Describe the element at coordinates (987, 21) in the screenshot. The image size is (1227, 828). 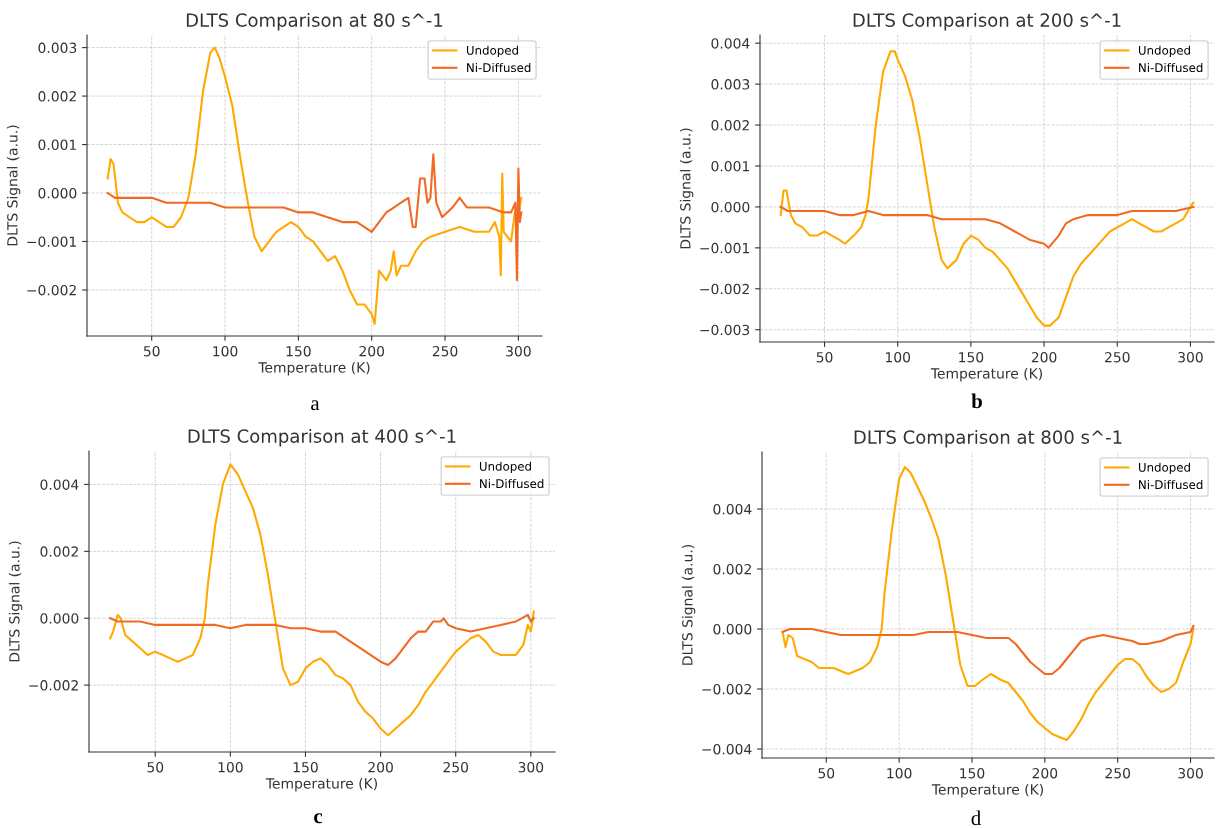
I see `chart-title: DLTS Comparison at 200 s^-1` at that location.